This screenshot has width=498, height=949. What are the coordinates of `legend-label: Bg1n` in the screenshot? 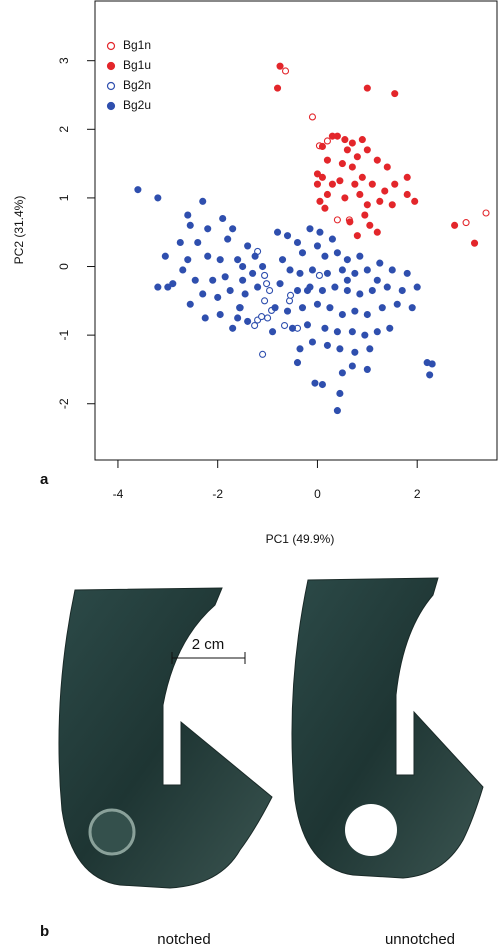 It's located at (137, 45).